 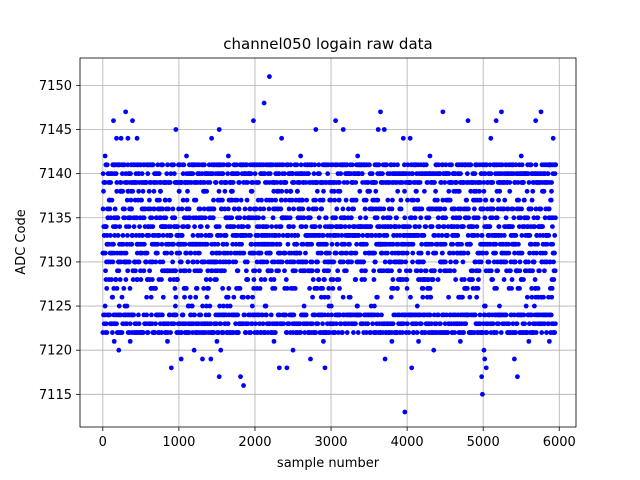 I want to click on x-tick-label: 5000, so click(x=483, y=442).